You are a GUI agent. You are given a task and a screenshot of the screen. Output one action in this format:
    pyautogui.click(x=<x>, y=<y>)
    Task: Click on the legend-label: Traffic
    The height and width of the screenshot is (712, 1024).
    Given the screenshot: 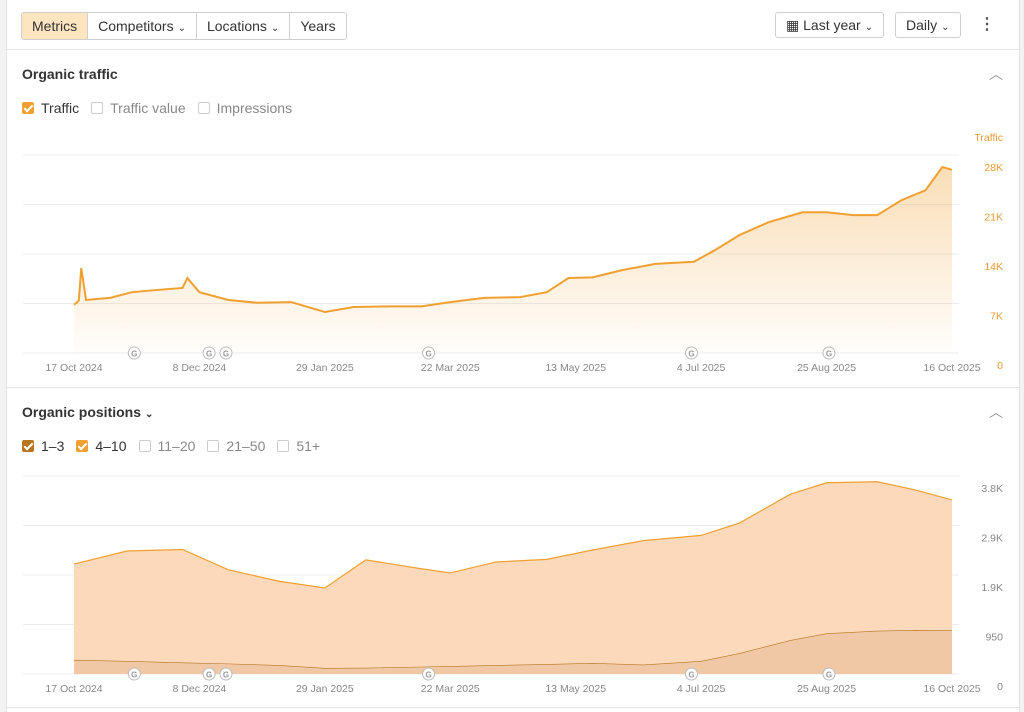 What is the action you would take?
    pyautogui.click(x=60, y=108)
    